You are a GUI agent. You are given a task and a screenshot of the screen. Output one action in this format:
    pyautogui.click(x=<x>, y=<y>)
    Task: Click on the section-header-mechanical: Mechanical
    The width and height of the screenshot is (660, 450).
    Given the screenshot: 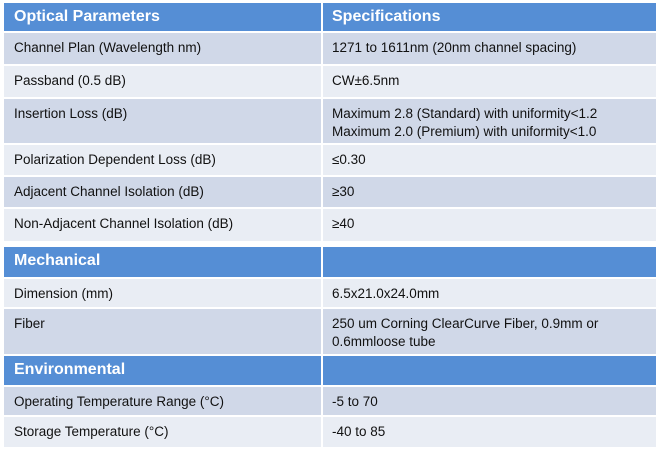 What is the action you would take?
    pyautogui.click(x=330, y=263)
    